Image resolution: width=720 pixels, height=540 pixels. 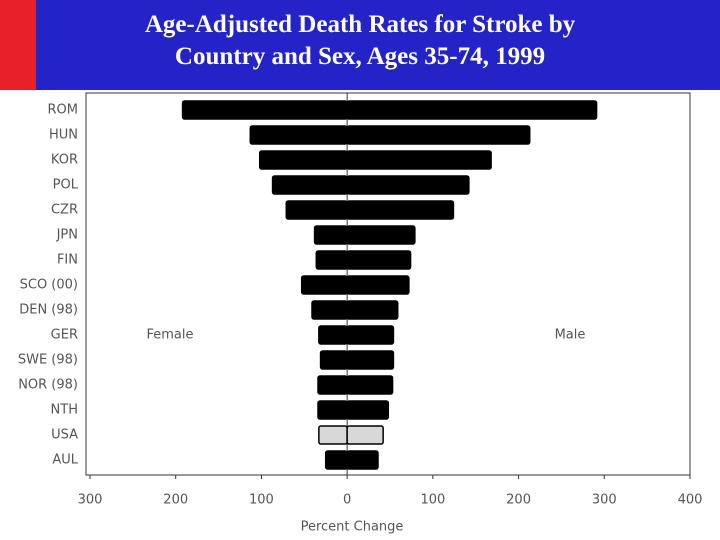 I want to click on category-label: GER, so click(x=64, y=335).